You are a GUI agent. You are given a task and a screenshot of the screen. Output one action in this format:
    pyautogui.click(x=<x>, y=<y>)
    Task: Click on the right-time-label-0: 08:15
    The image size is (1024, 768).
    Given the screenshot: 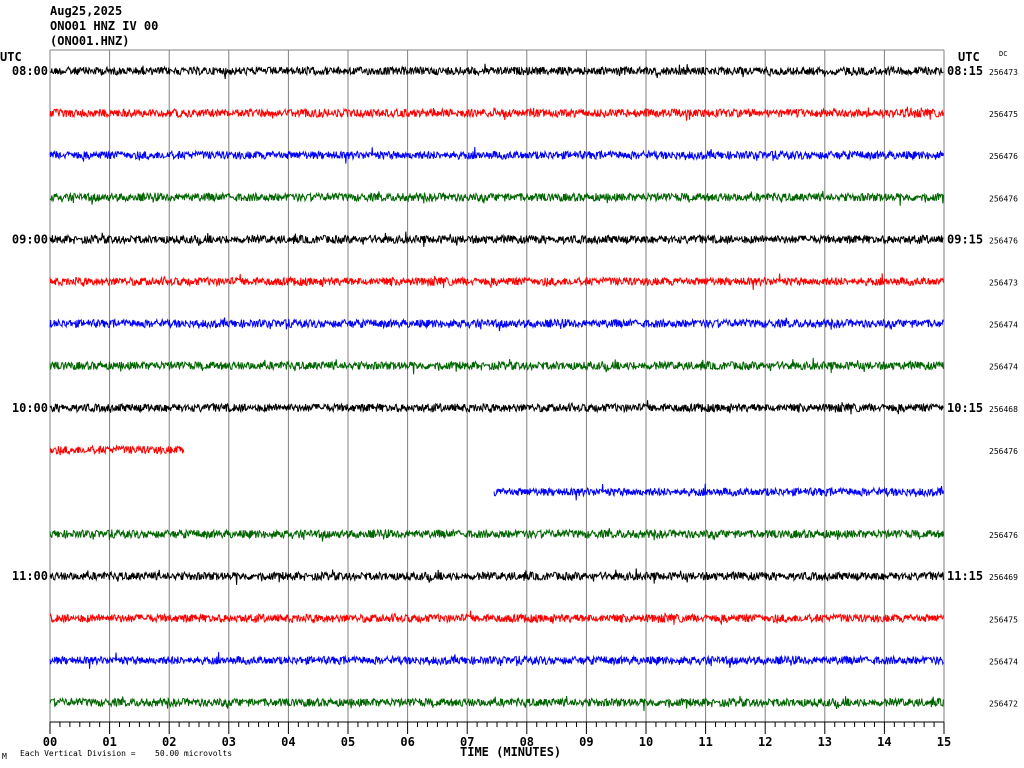 What is the action you would take?
    pyautogui.click(x=965, y=71)
    